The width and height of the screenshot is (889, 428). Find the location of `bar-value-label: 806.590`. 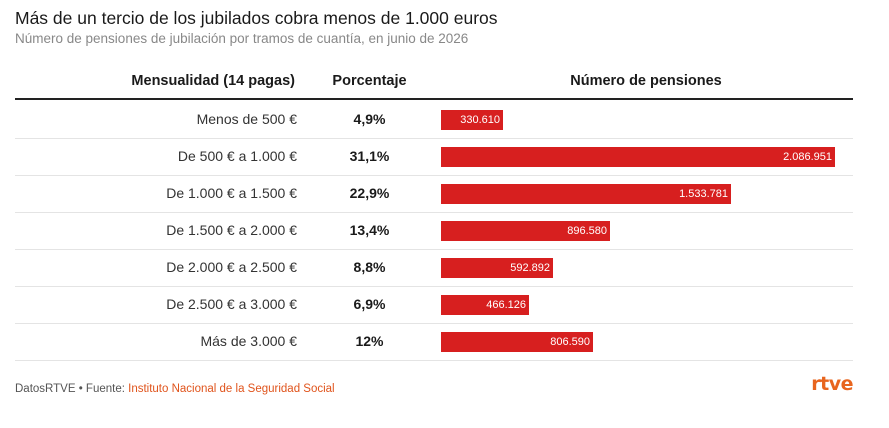

bar-value-label: 806.590 is located at coordinates (570, 342).